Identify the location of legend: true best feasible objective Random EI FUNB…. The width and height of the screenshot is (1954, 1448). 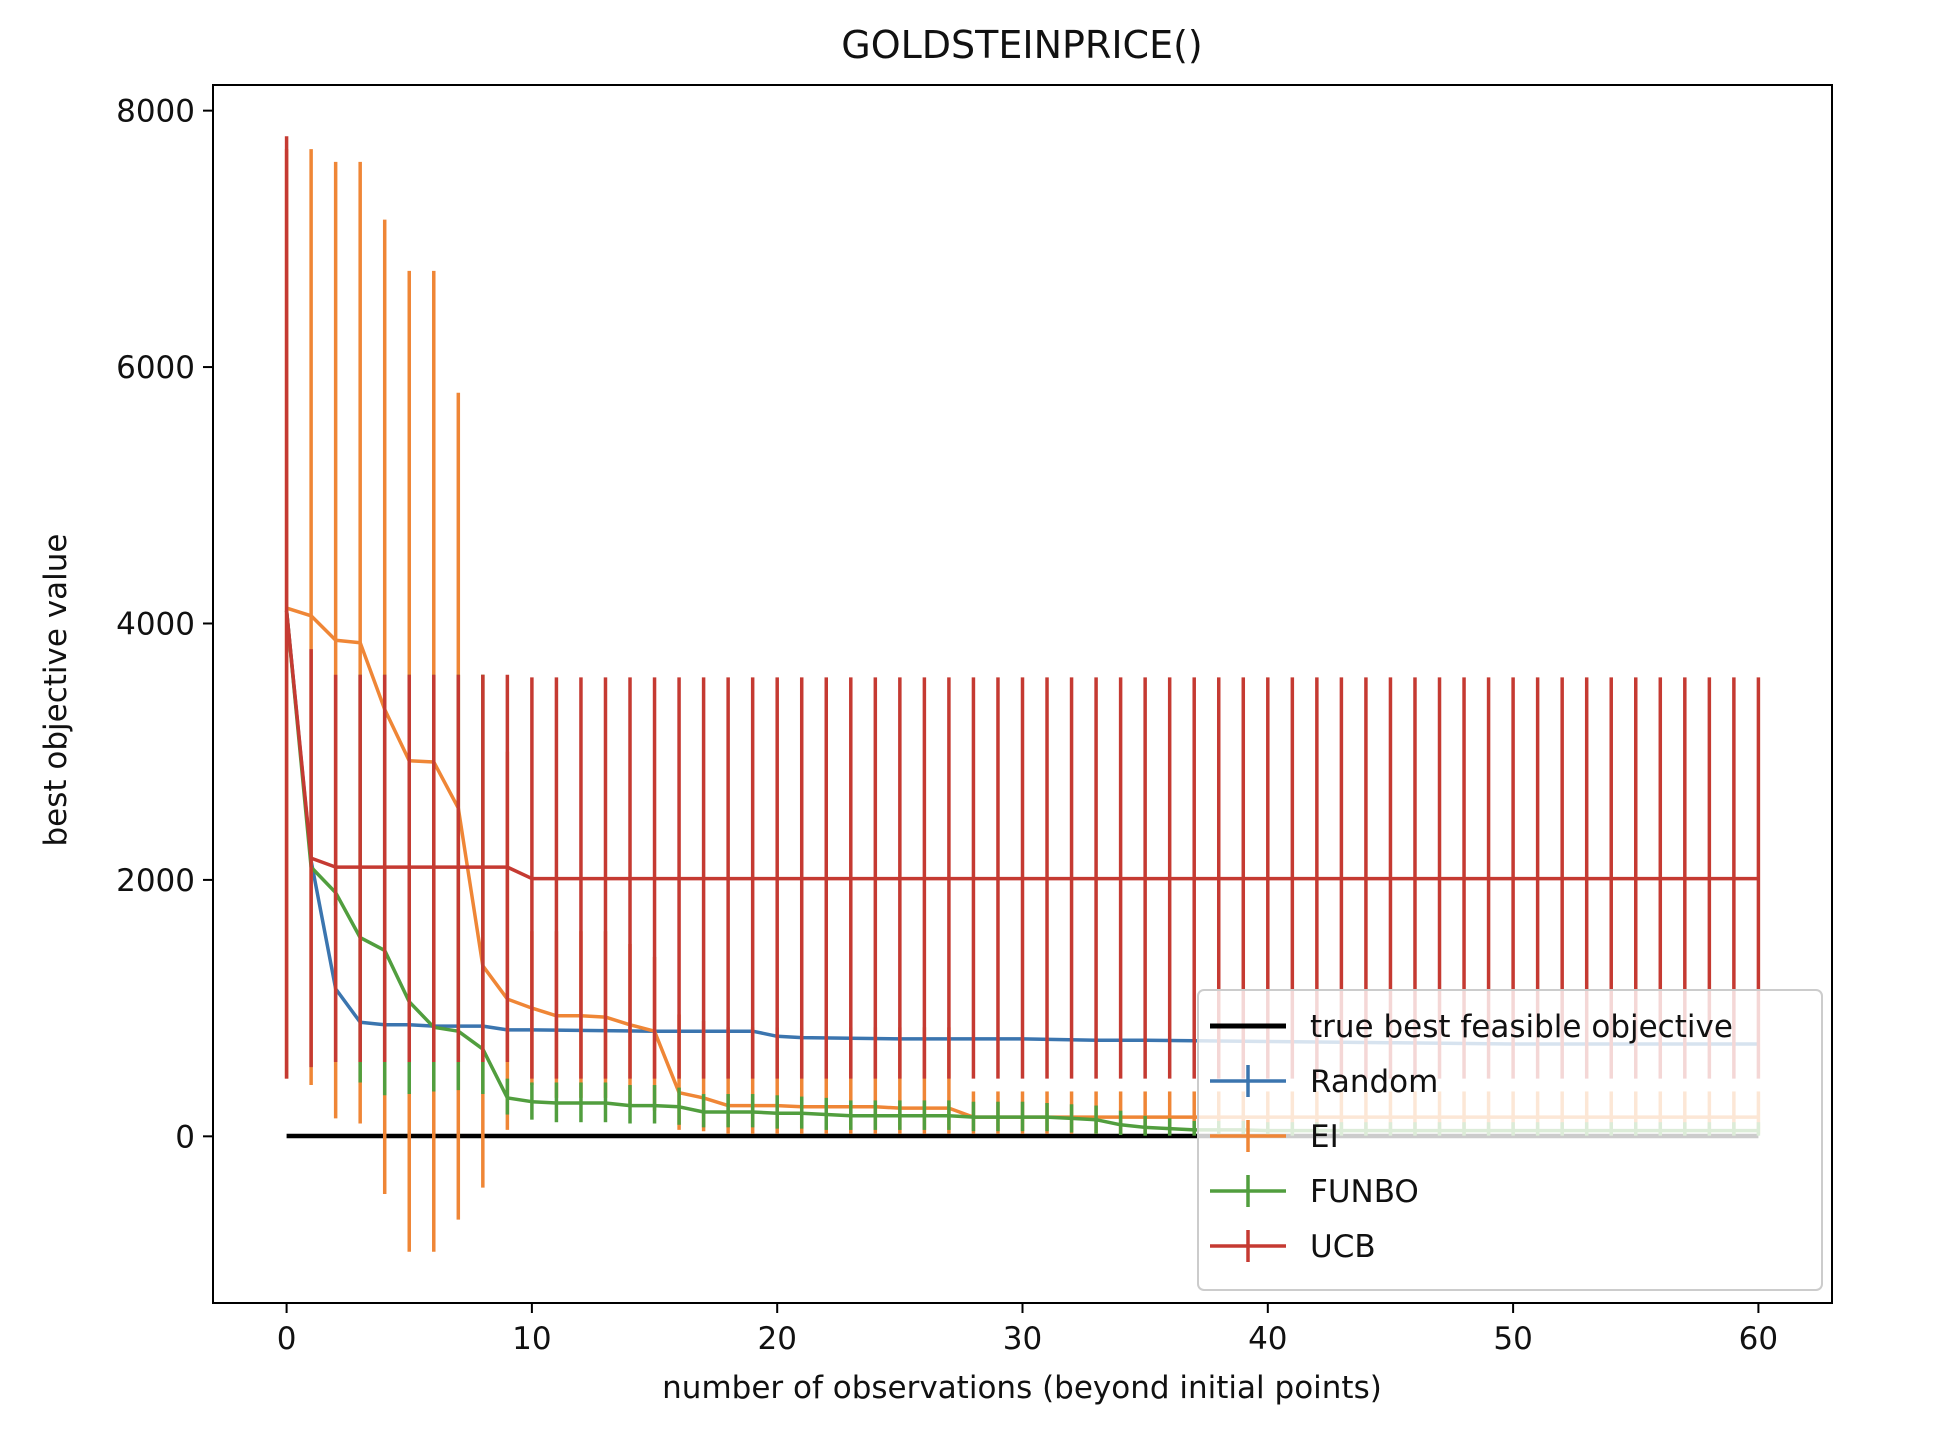
(1510, 1140).